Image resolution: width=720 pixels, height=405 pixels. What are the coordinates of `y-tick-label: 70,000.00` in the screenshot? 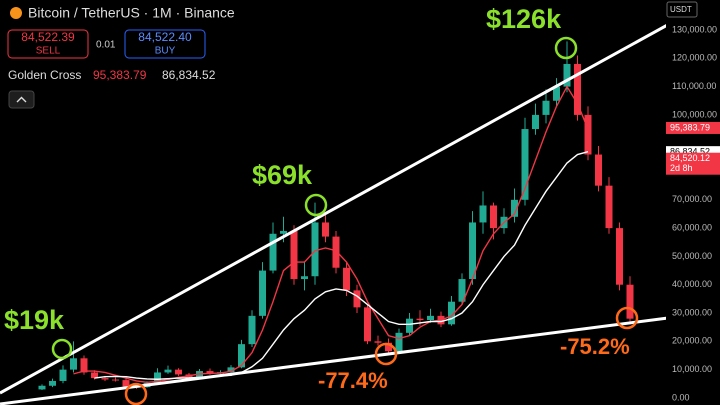 It's located at (692, 199).